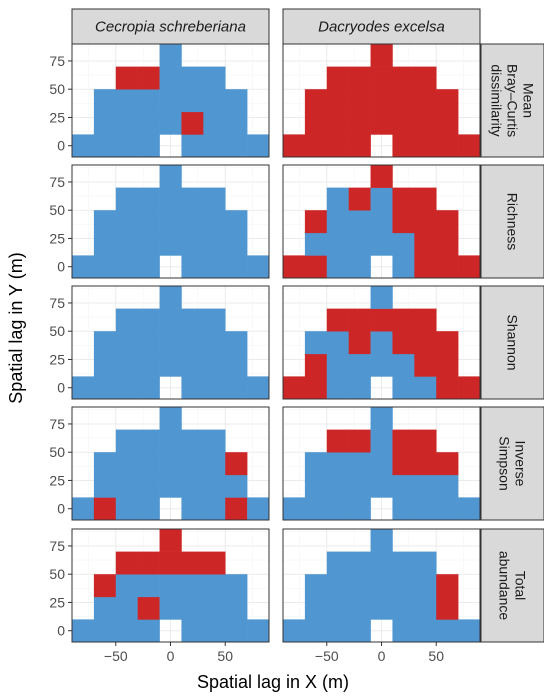  What do you see at coordinates (436, 656) in the screenshot?
I see `x-tick-label: 50` at bounding box center [436, 656].